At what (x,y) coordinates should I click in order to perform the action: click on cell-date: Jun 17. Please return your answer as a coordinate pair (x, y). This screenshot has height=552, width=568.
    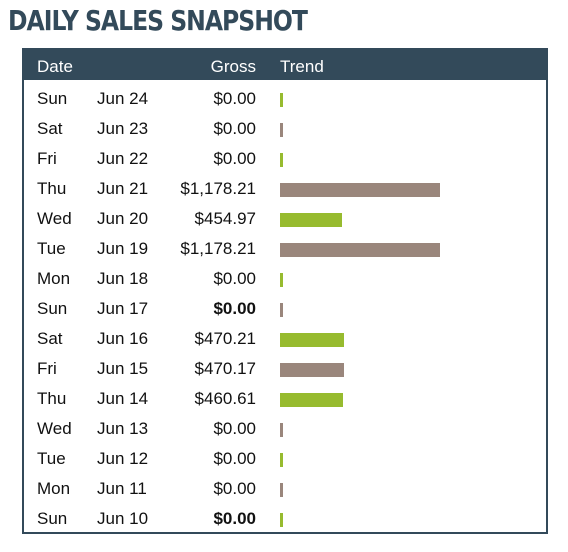
    Looking at the image, I should click on (123, 308).